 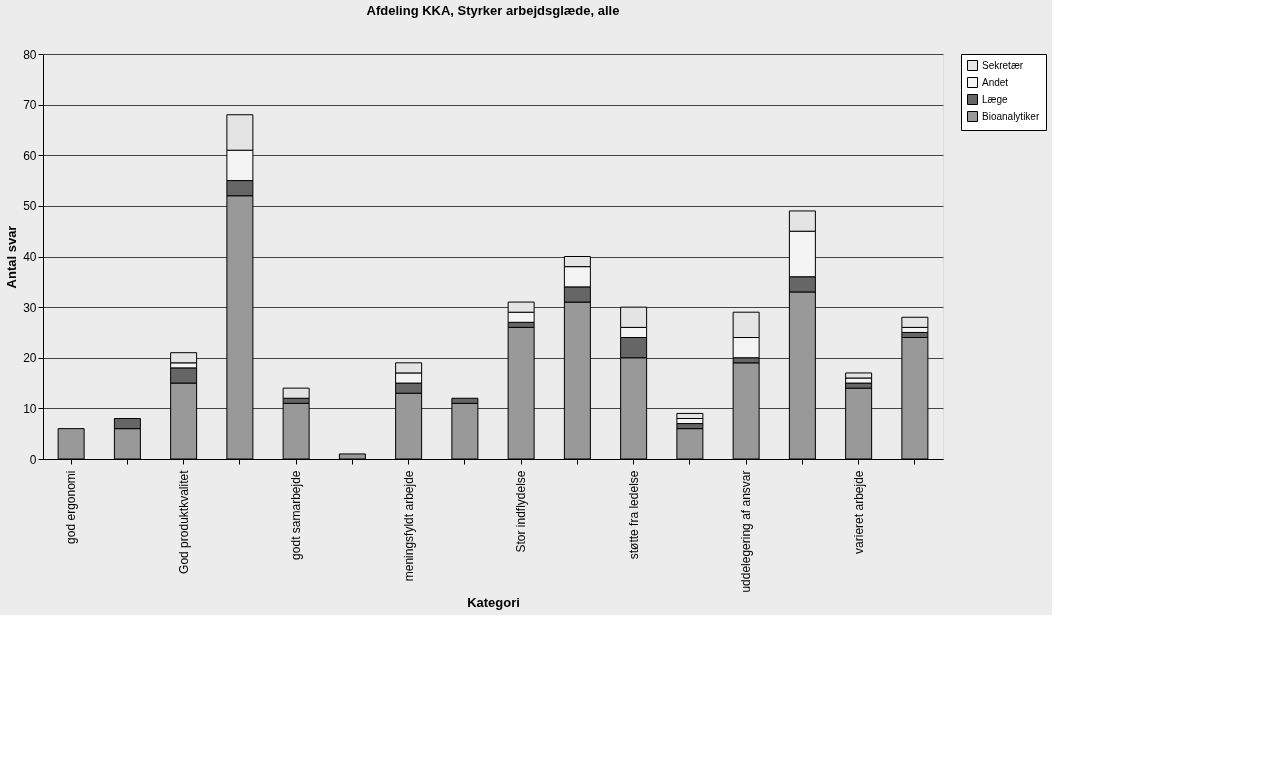 I want to click on y-tick-label: 60, so click(x=30, y=155).